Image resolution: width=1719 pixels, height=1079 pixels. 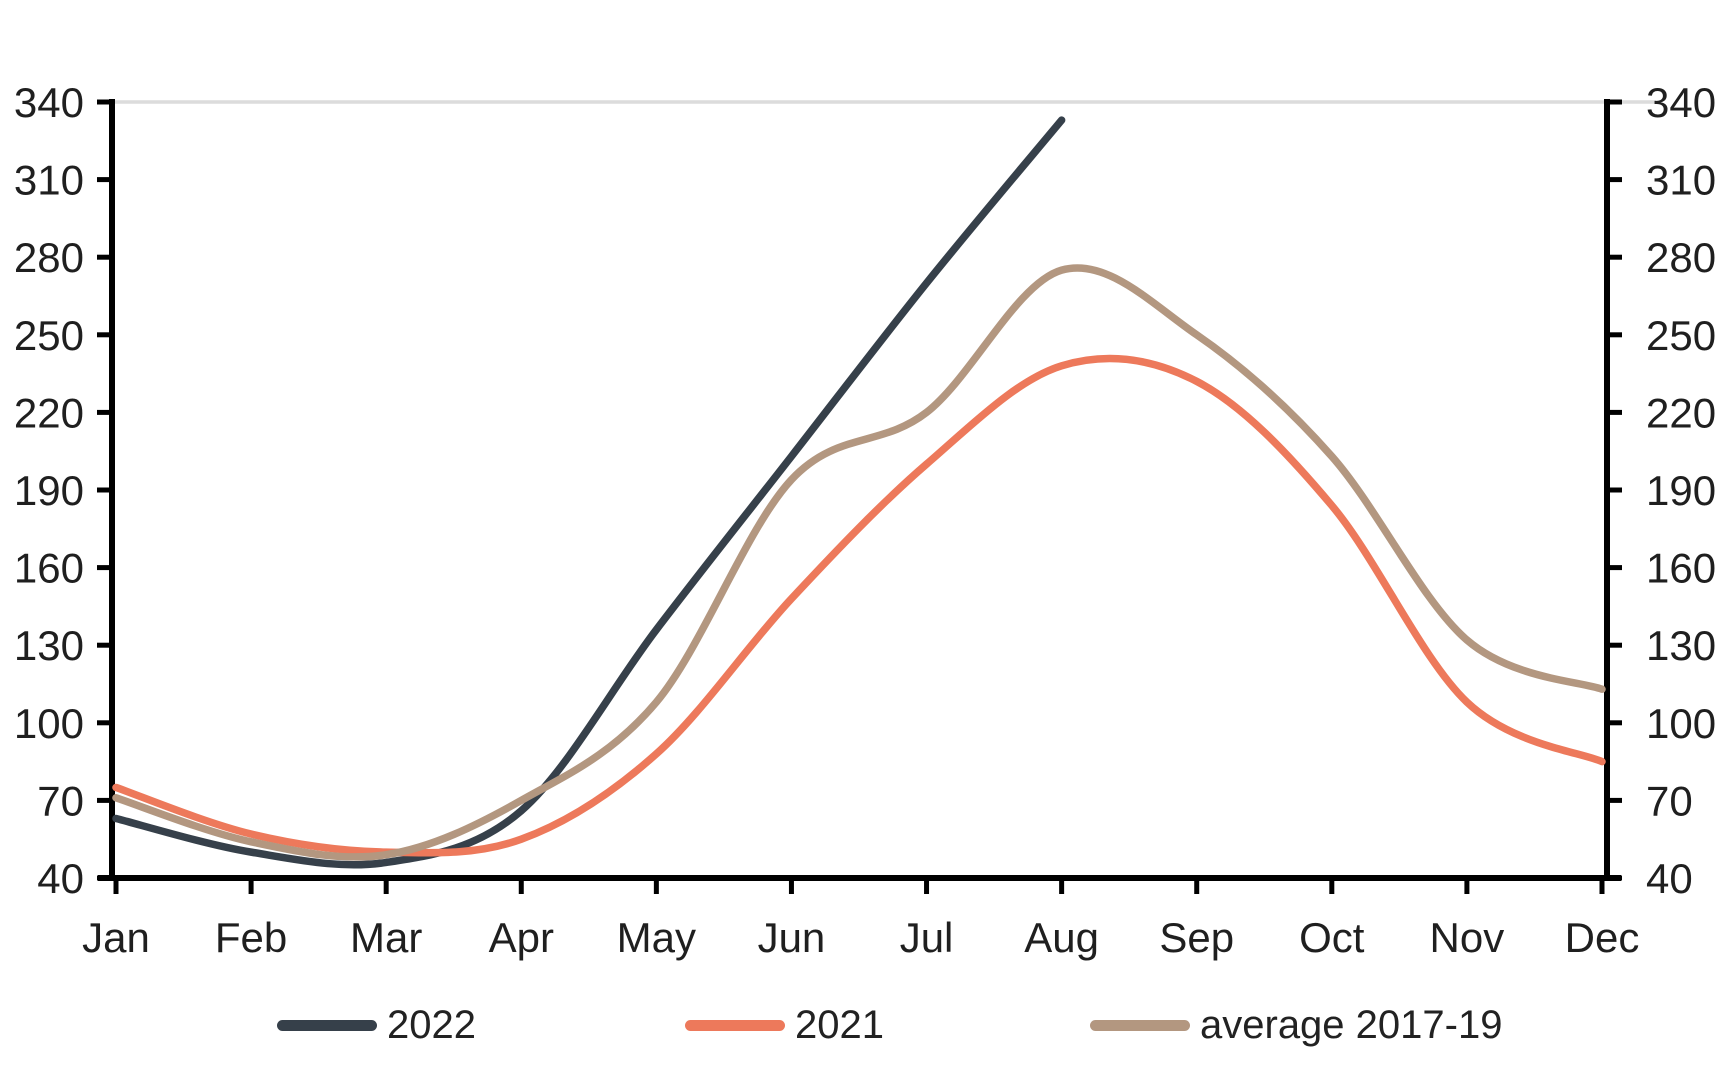 I want to click on y-axis-label-left-250: 250, so click(x=49, y=335).